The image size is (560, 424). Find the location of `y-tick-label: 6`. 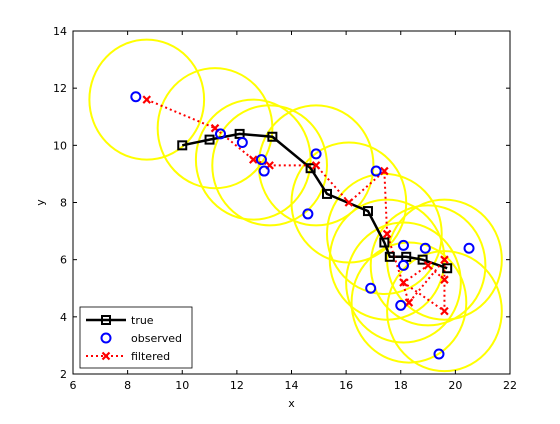

y-tick-label: 6 is located at coordinates (63, 260).